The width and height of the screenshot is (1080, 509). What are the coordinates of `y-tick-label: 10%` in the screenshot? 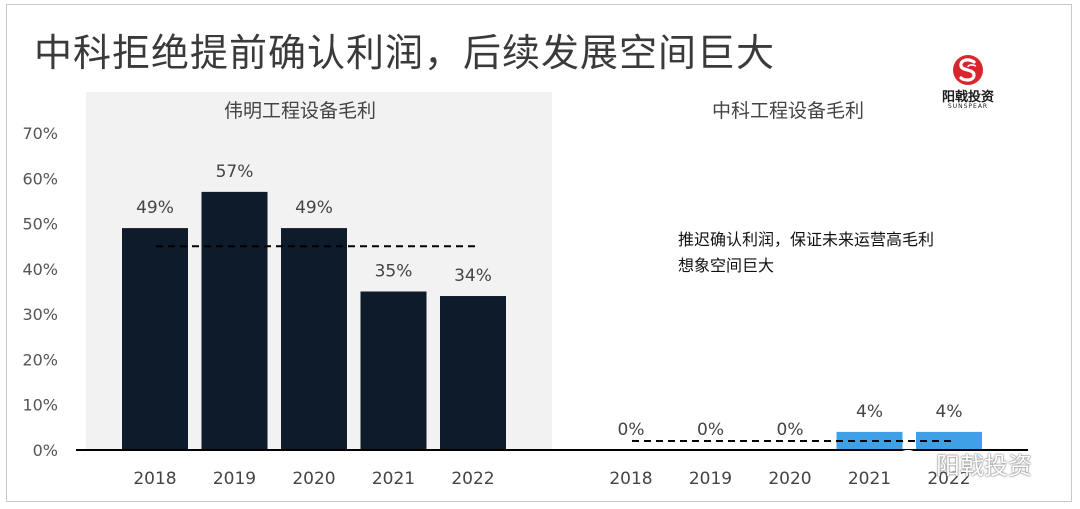 It's located at (40, 405).